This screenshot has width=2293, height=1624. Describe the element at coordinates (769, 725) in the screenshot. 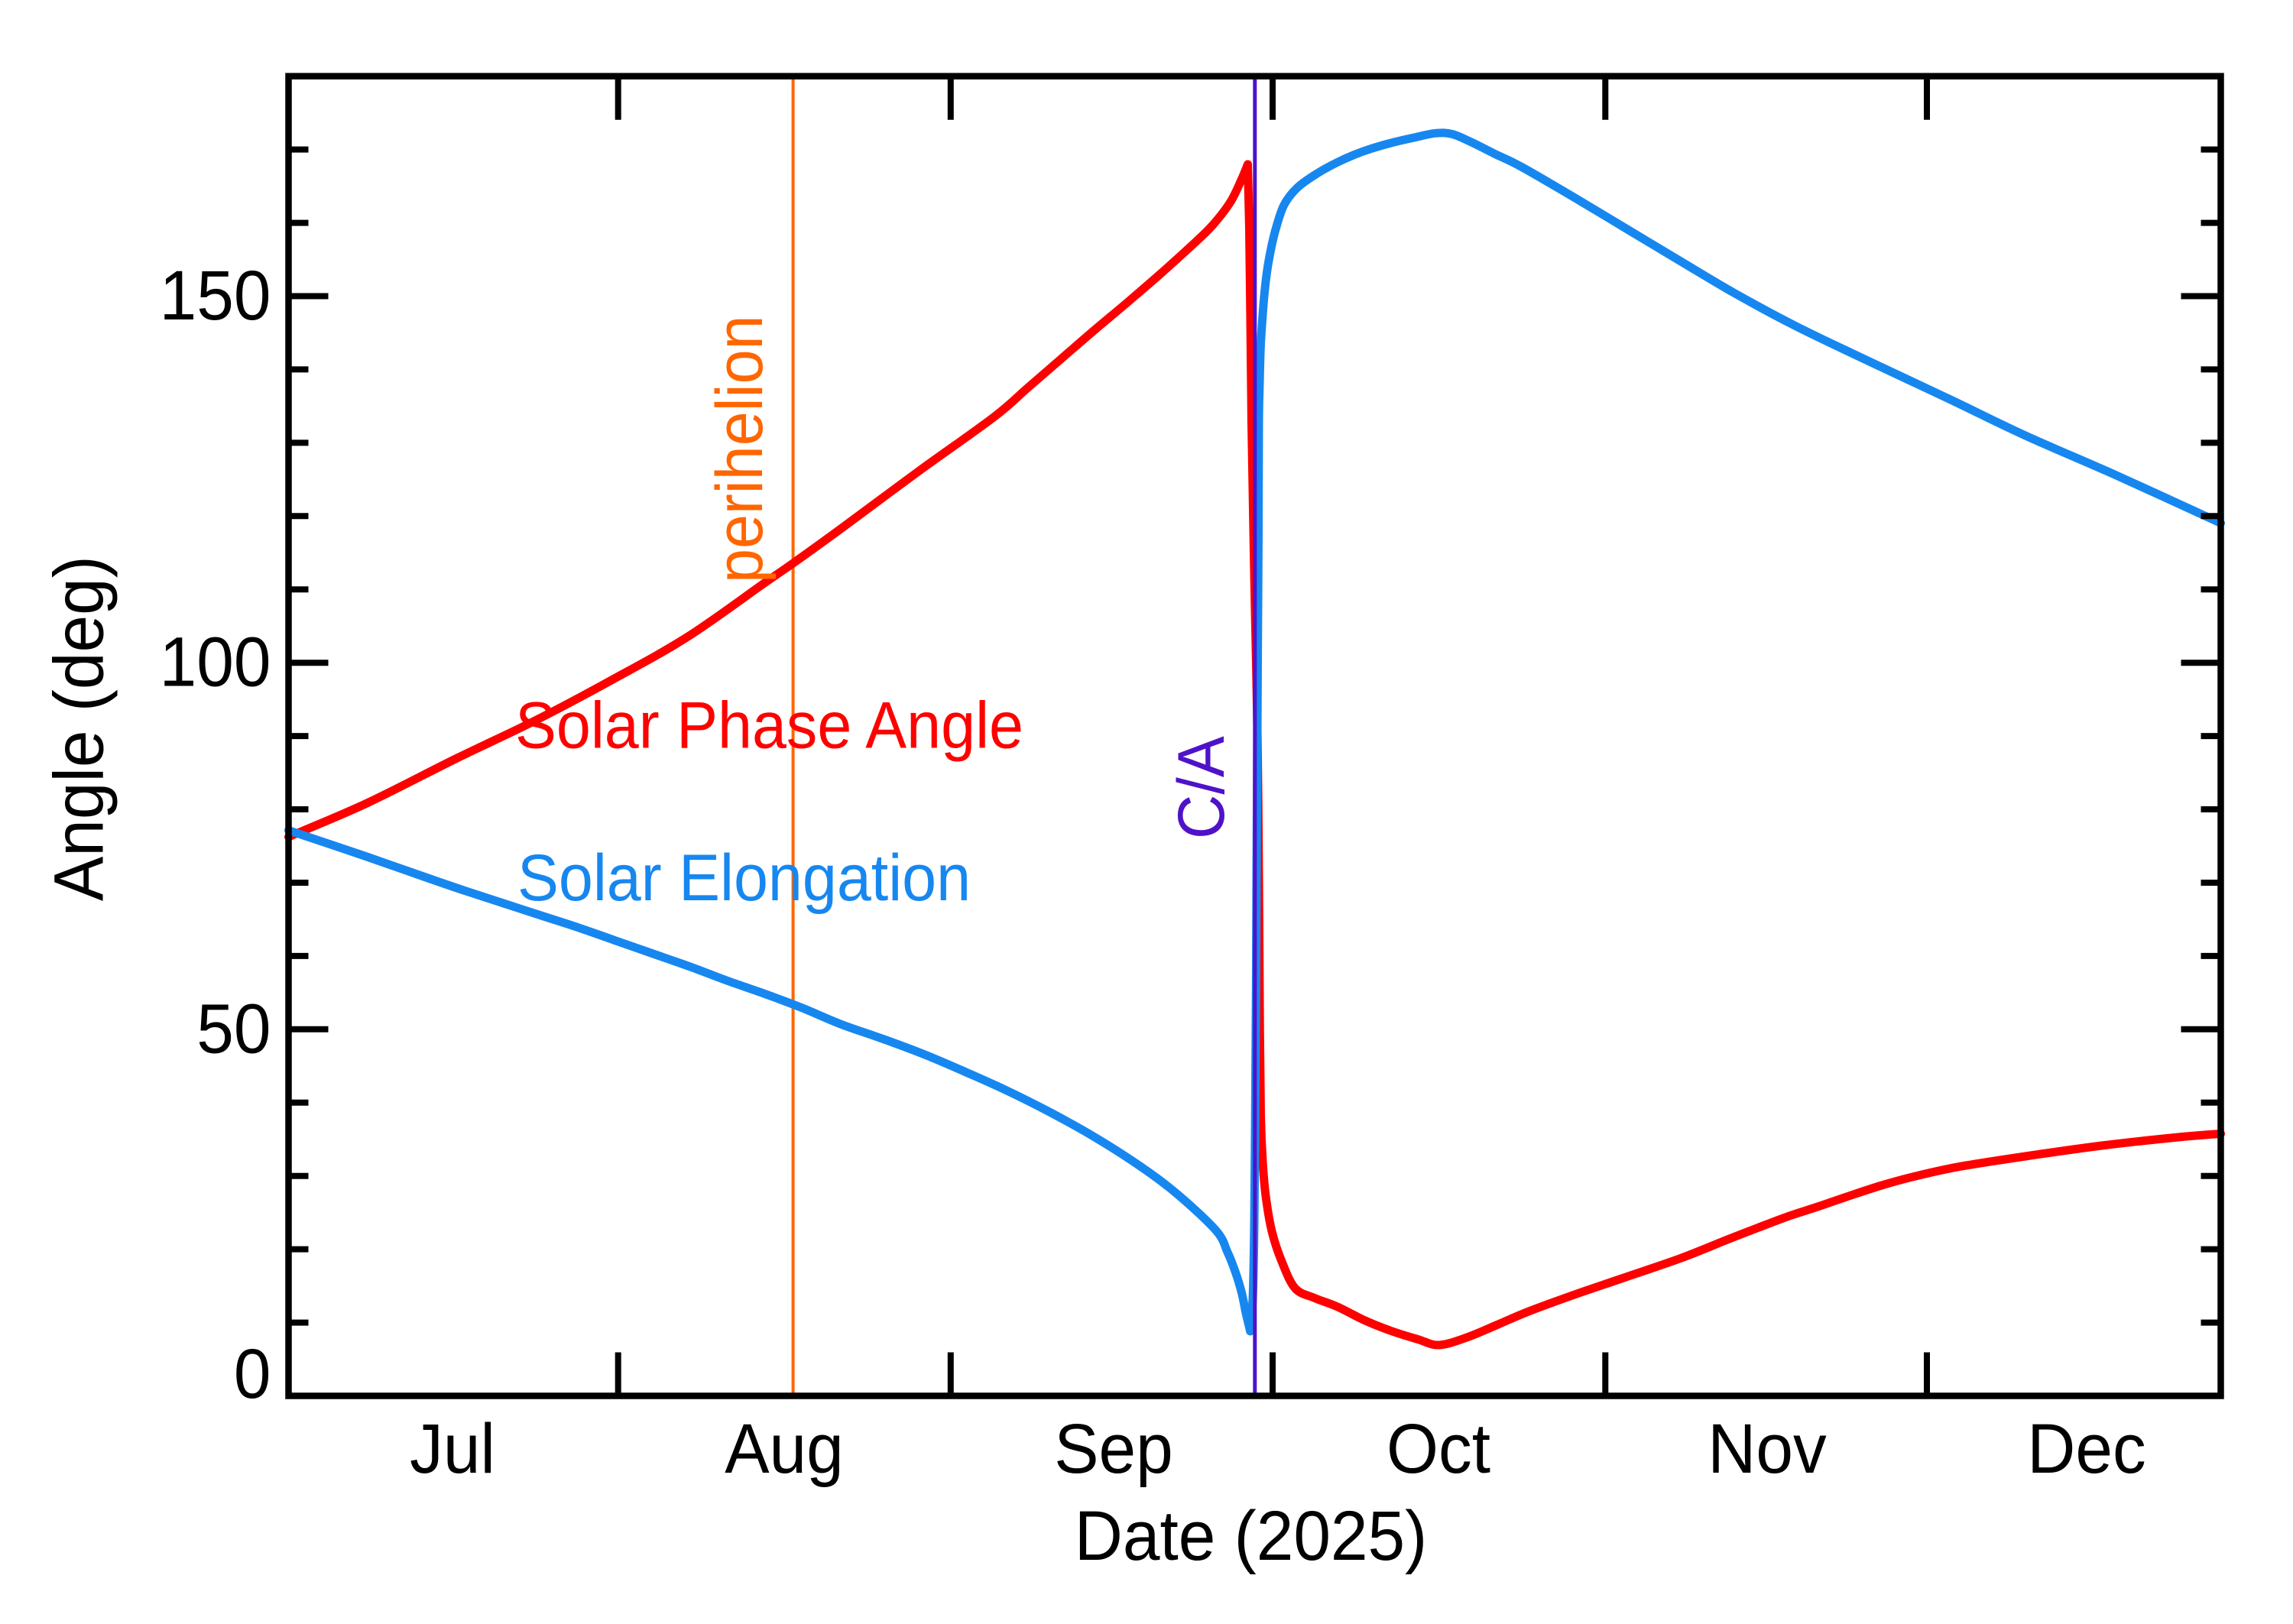

I see `svg-text: Solar Phase Angle` at that location.